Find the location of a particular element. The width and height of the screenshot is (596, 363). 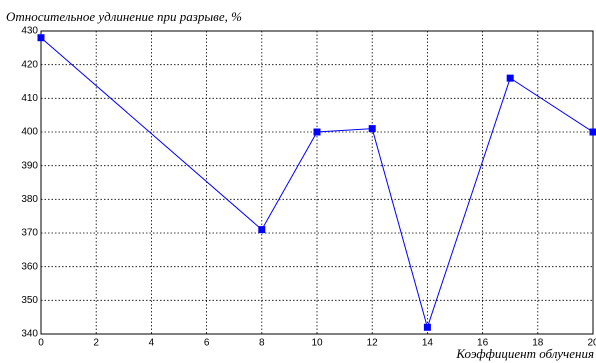

y-tick-label: 390 is located at coordinates (29, 165).